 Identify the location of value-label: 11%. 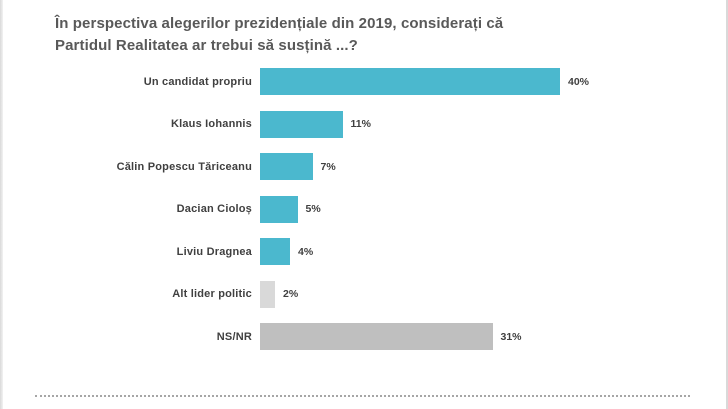
(360, 124).